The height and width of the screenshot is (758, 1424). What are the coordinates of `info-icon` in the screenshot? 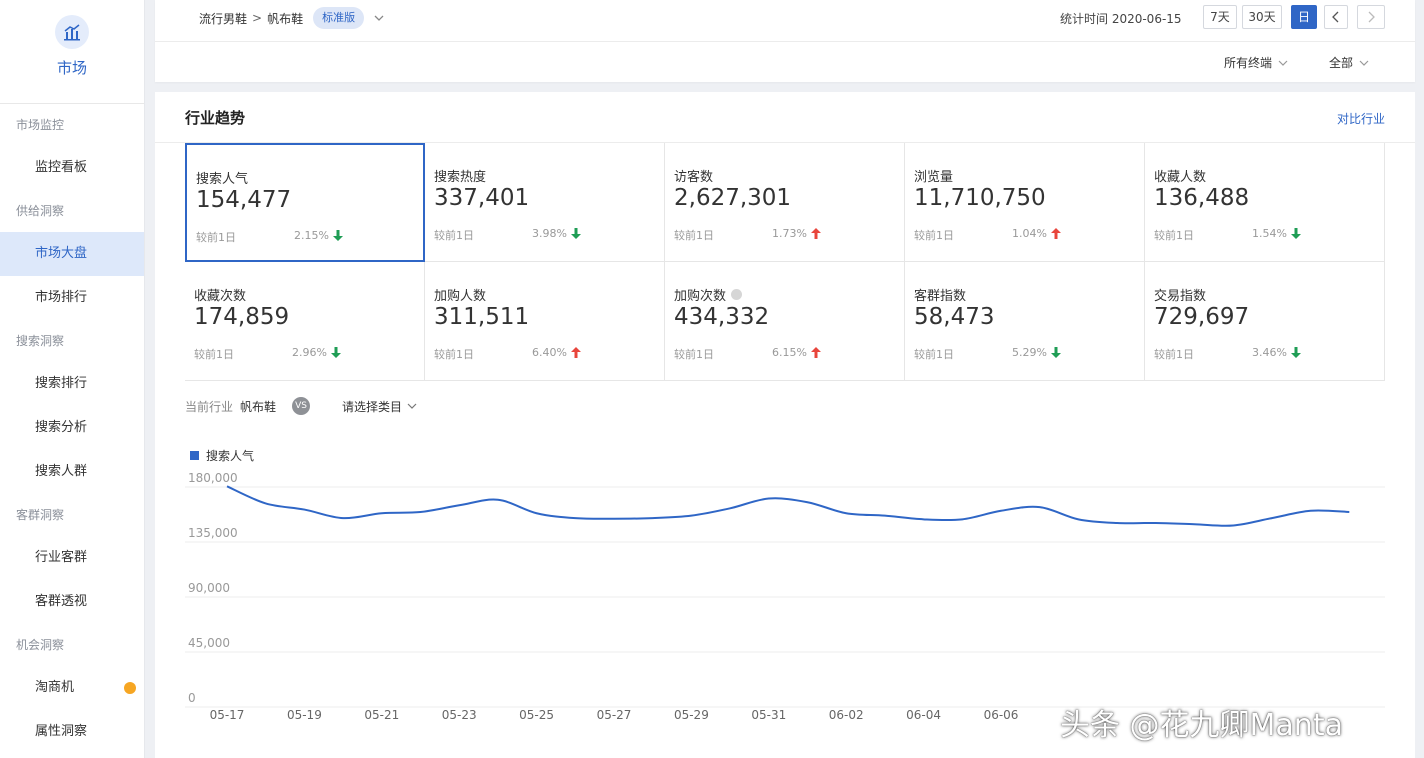 It's located at (737, 294).